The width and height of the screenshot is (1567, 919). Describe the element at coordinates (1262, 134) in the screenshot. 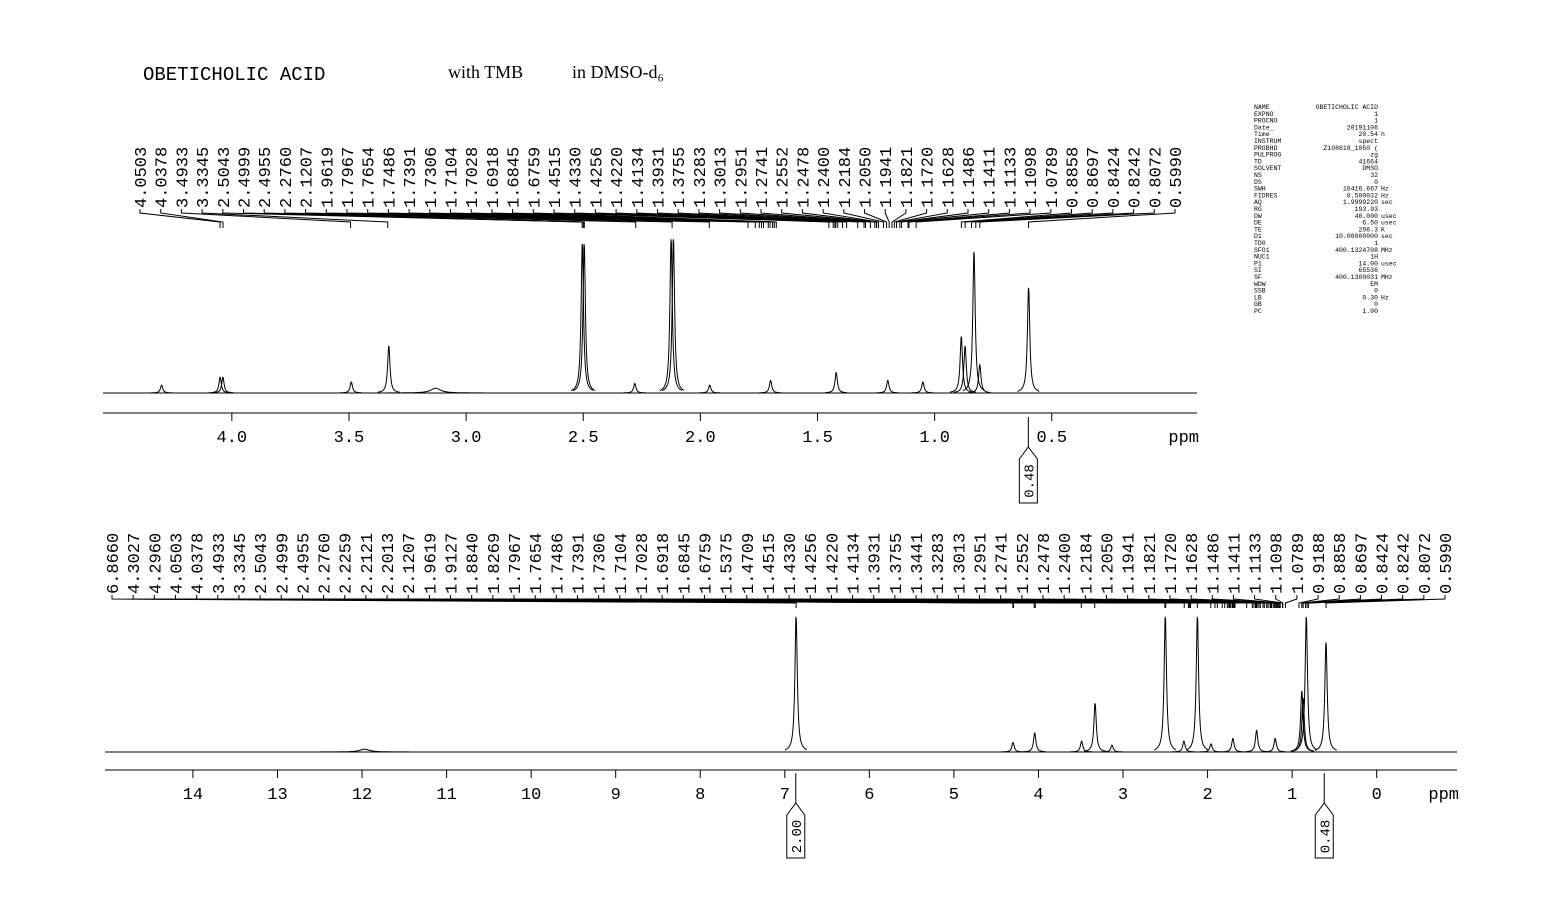

I see `param-key: Time` at that location.